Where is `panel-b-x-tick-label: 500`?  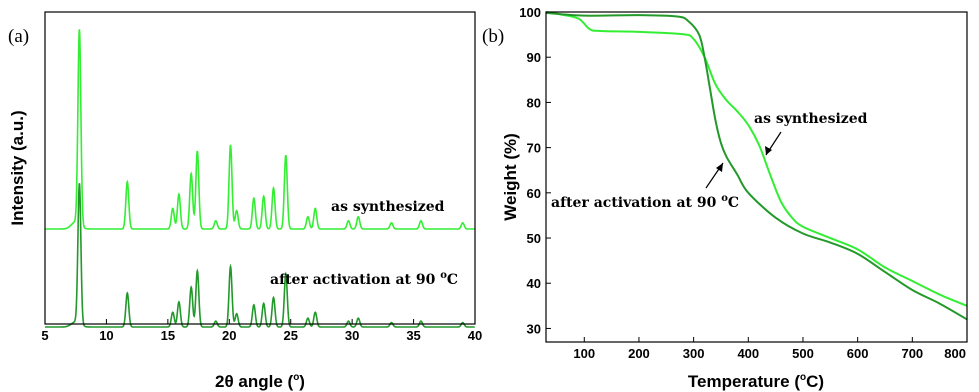
panel-b-x-tick-label: 500 is located at coordinates (803, 353).